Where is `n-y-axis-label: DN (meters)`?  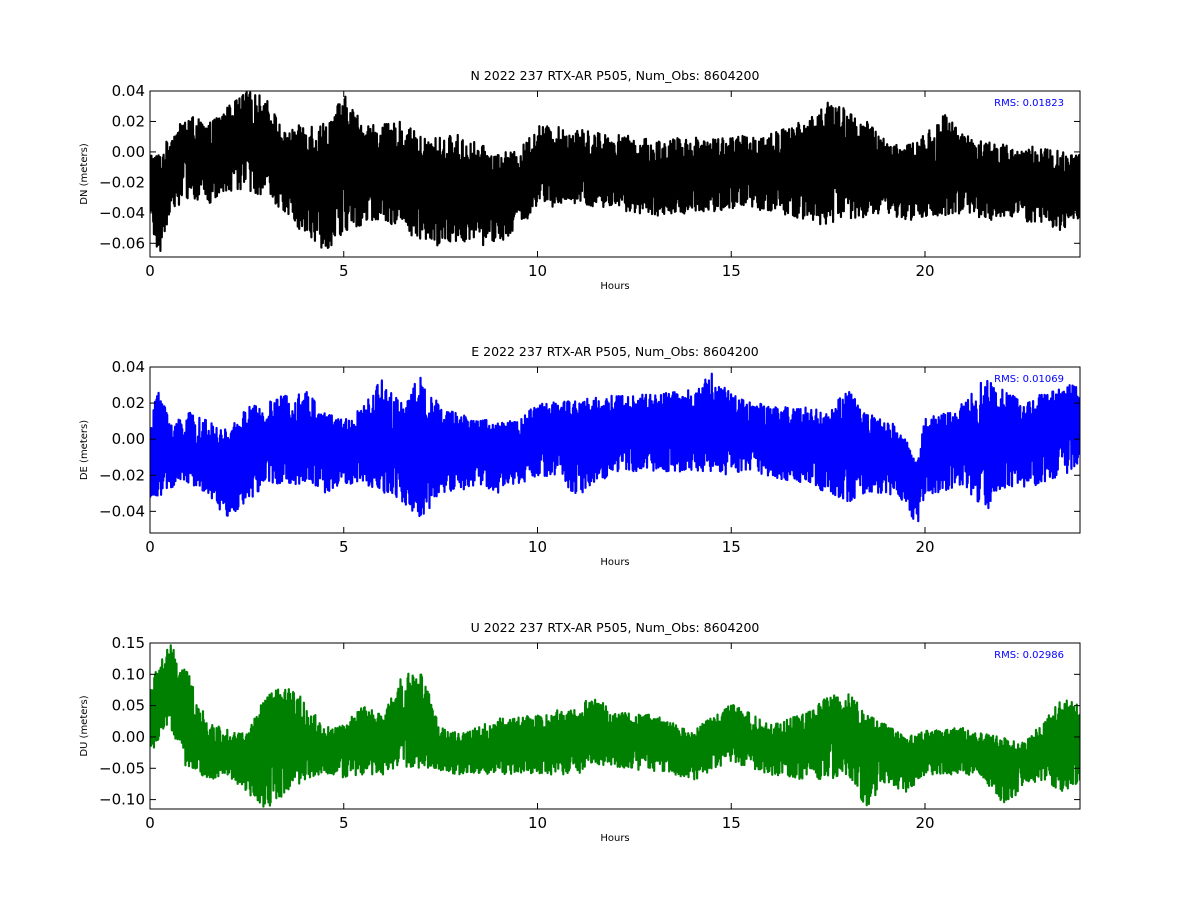 n-y-axis-label: DN (meters) is located at coordinates (84, 174).